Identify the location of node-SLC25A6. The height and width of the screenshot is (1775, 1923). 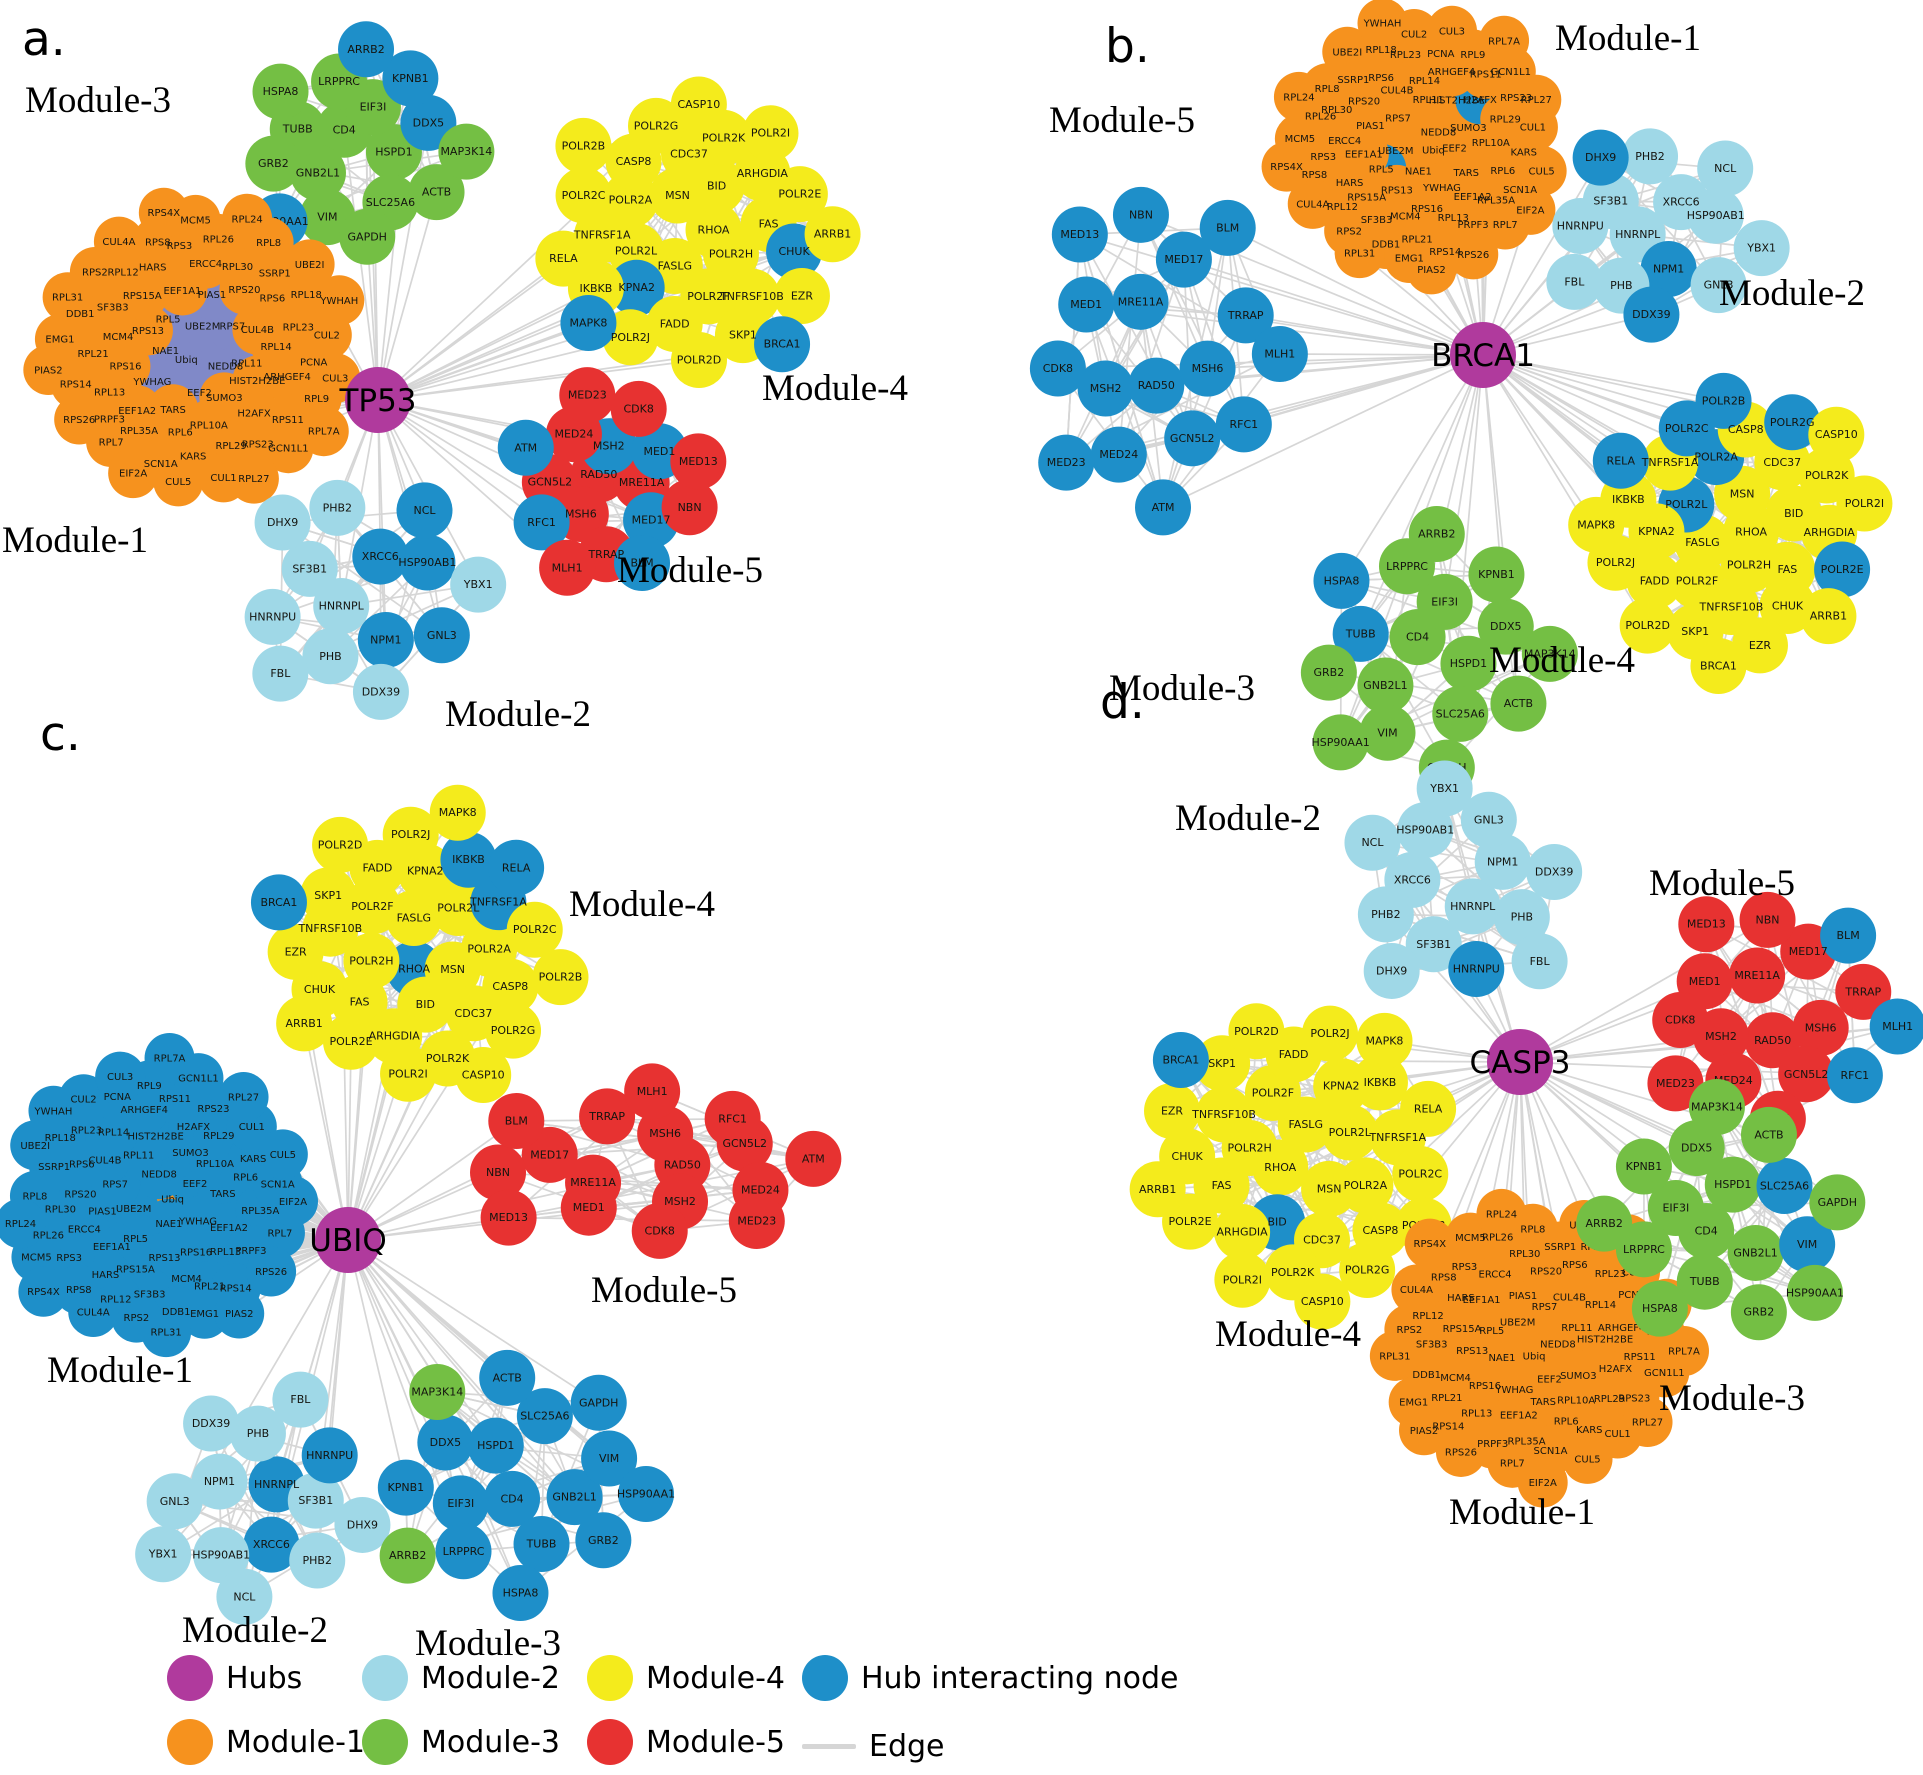
(1460, 713).